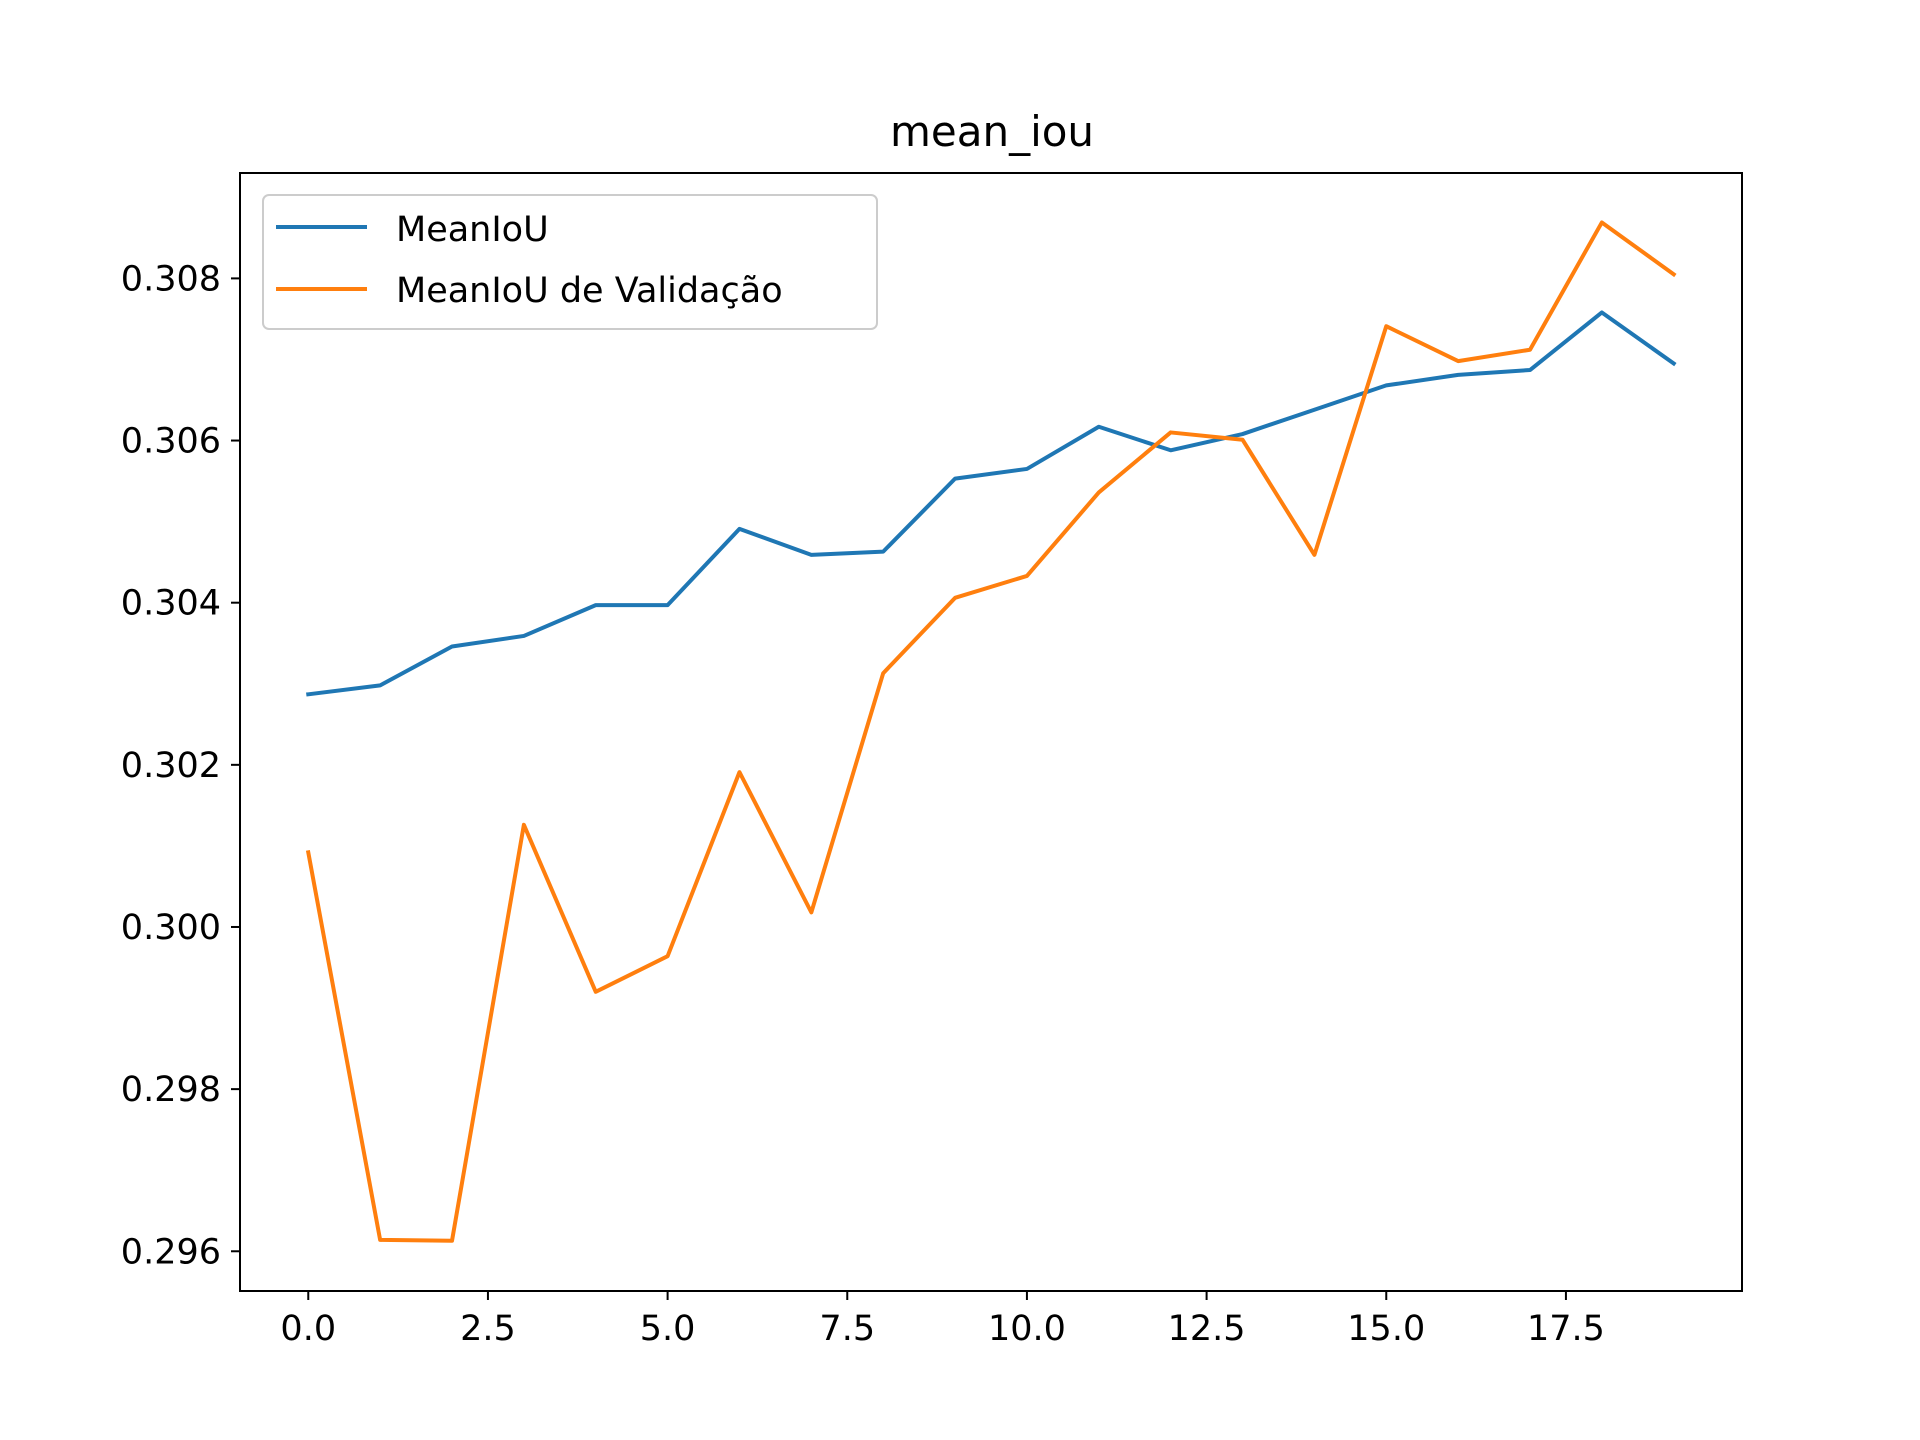 Image resolution: width=1920 pixels, height=1440 pixels. Describe the element at coordinates (171, 442) in the screenshot. I see `y-tick-label: 0.306` at that location.